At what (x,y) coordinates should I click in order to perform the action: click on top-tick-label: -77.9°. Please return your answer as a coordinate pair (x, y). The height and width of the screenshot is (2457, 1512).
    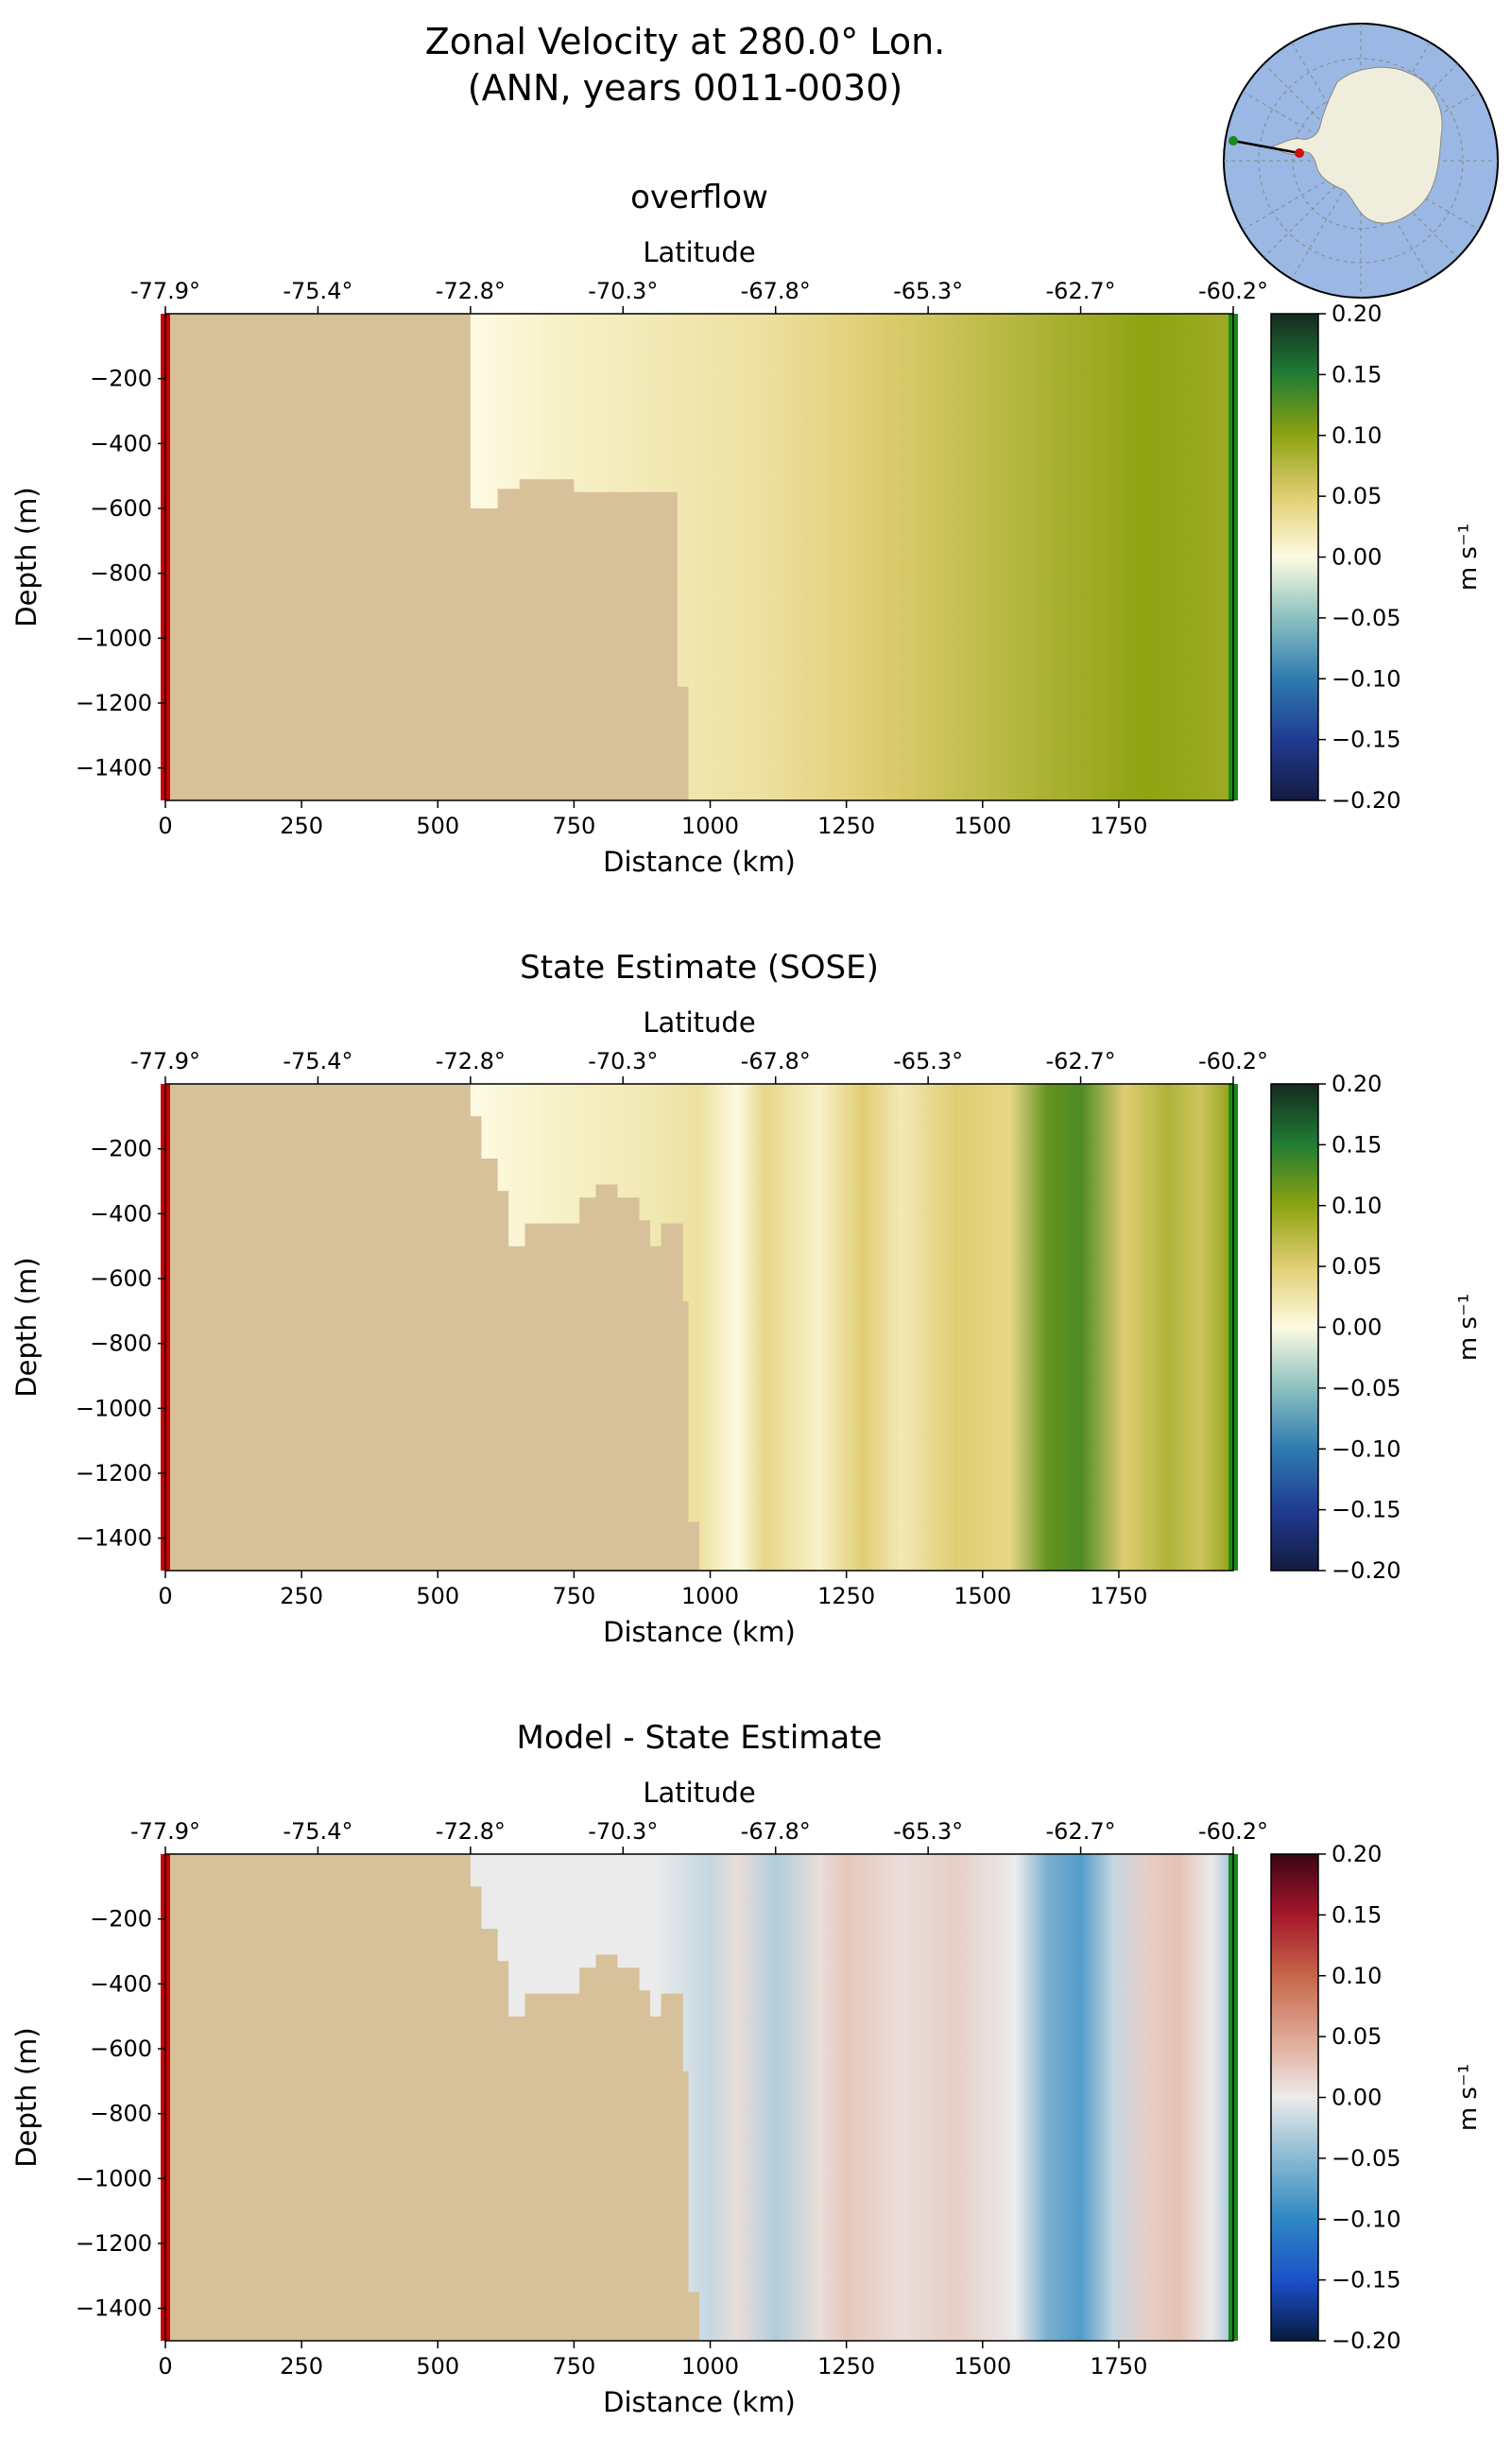
    Looking at the image, I should click on (165, 1061).